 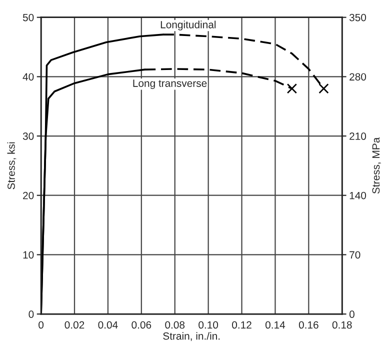 I want to click on x-tick-label: 0.04, so click(x=108, y=325).